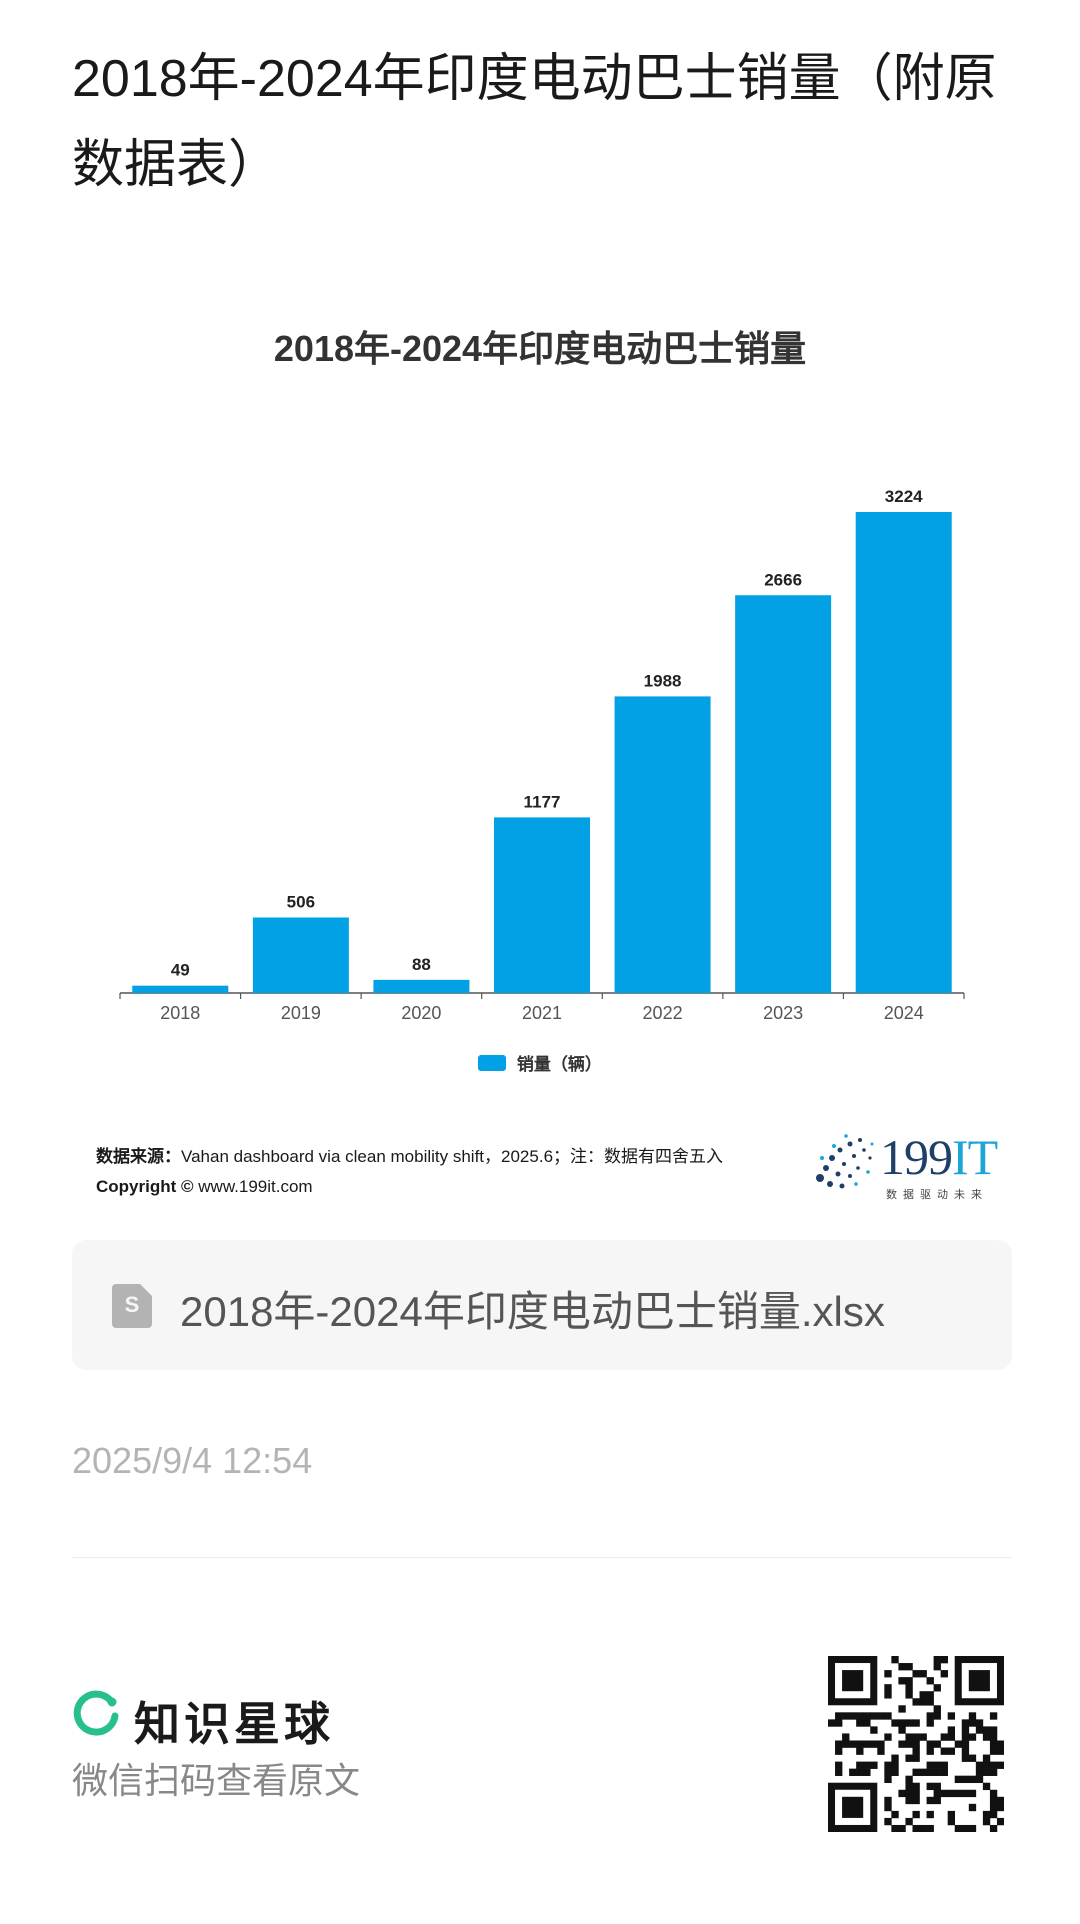 This screenshot has height=1924, width=1080. I want to click on x-tick-label-2022: 2022, so click(663, 1013).